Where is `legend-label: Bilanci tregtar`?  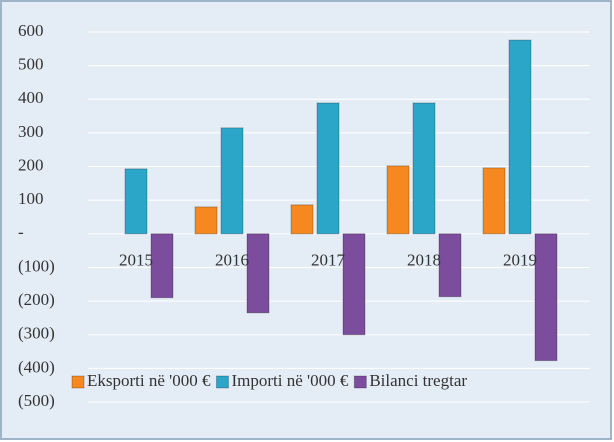
legend-label: Bilanci tregtar is located at coordinates (418, 380).